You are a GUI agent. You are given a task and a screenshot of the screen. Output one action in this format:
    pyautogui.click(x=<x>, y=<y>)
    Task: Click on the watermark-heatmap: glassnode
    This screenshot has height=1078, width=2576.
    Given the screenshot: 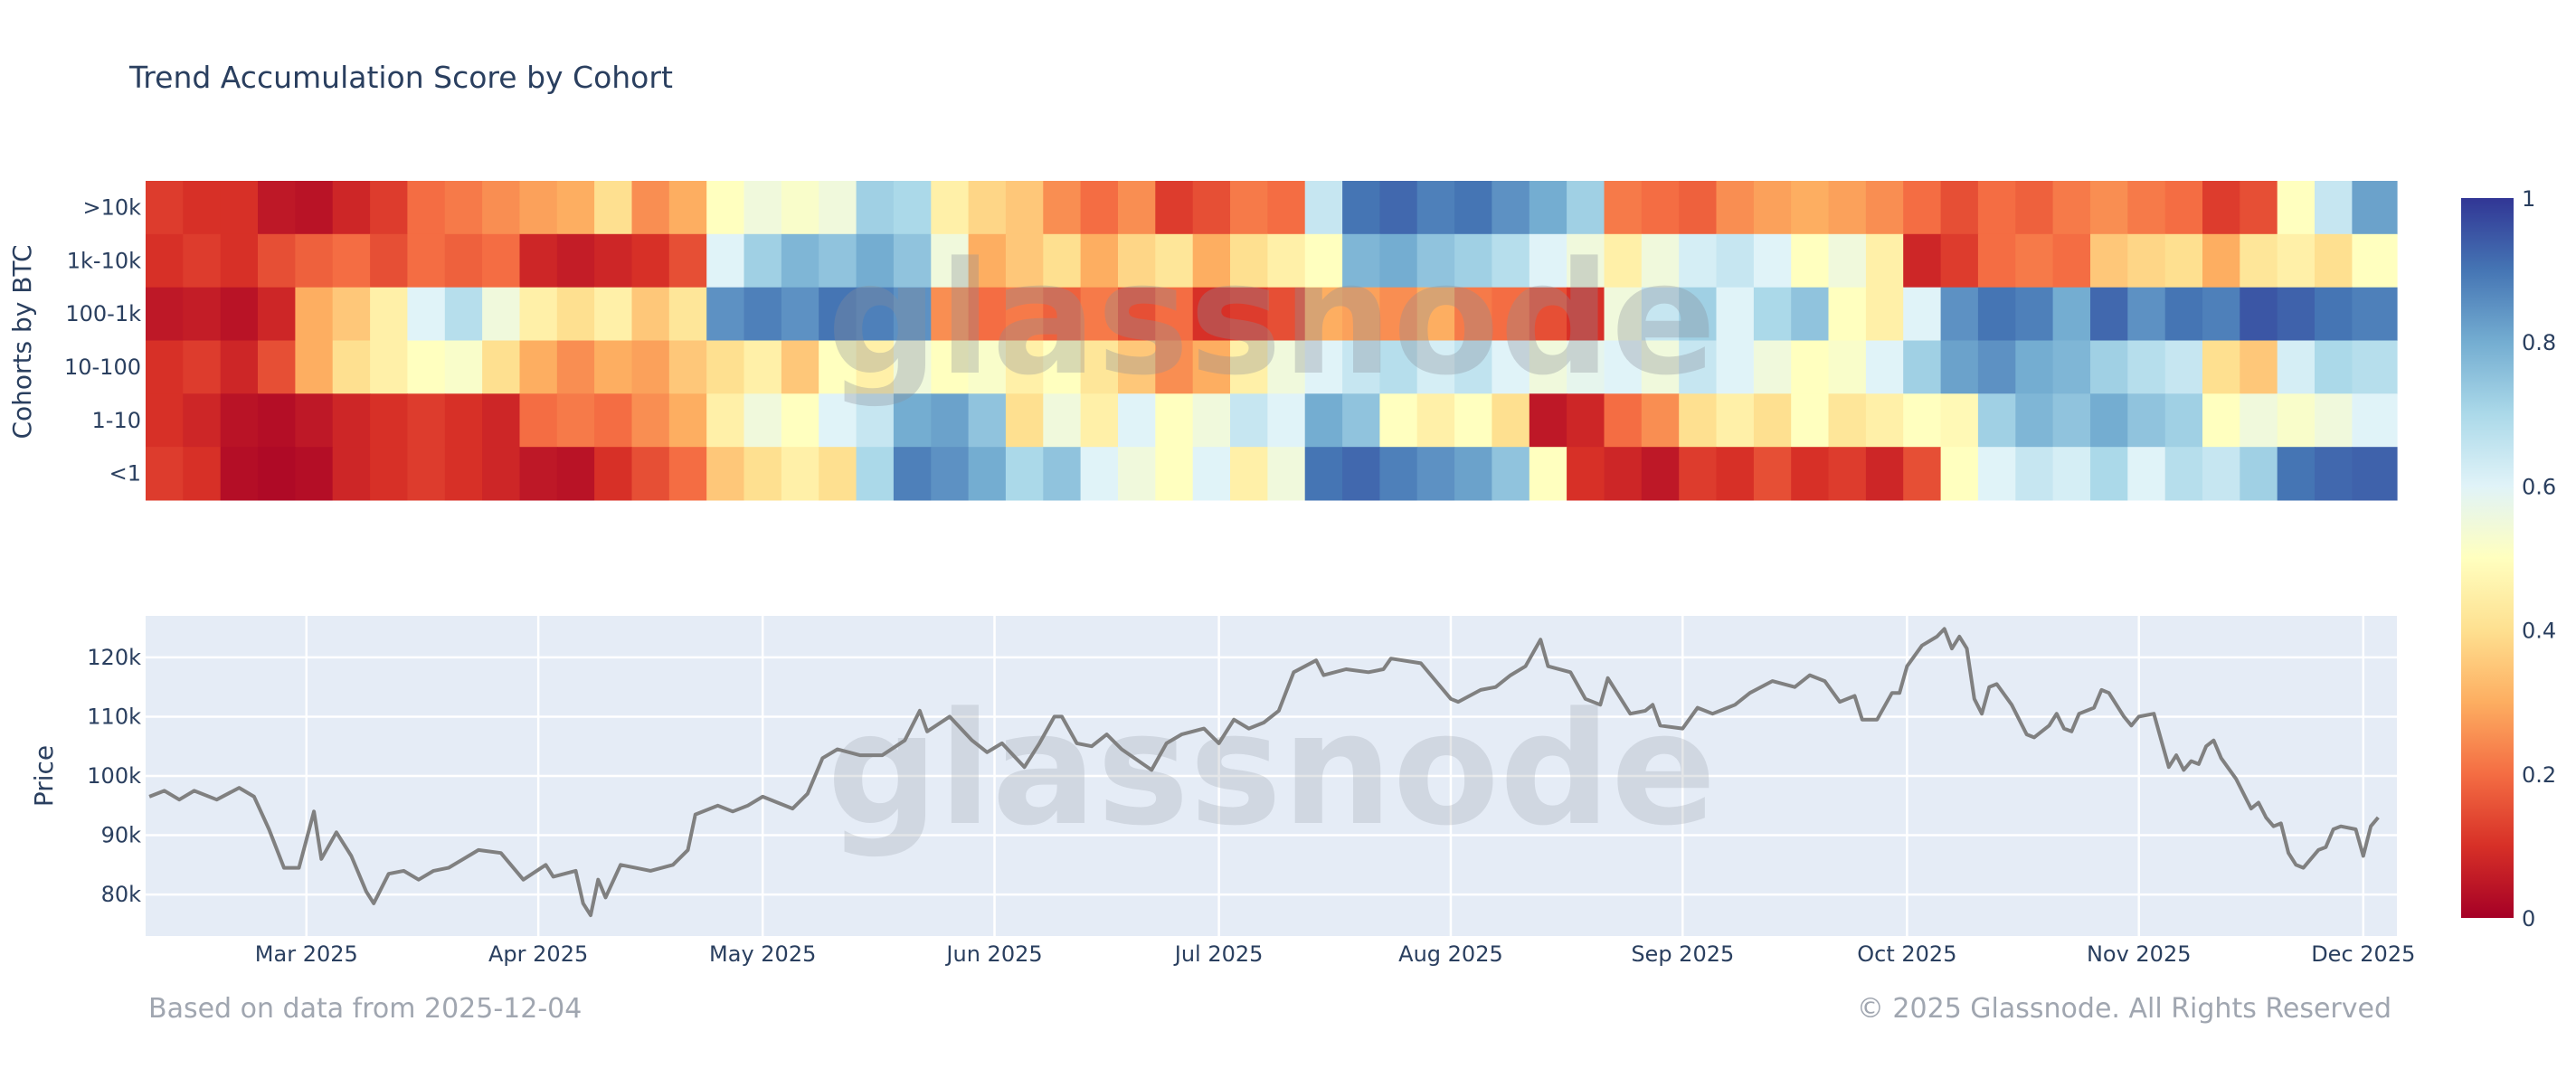 What is the action you would take?
    pyautogui.click(x=1271, y=319)
    